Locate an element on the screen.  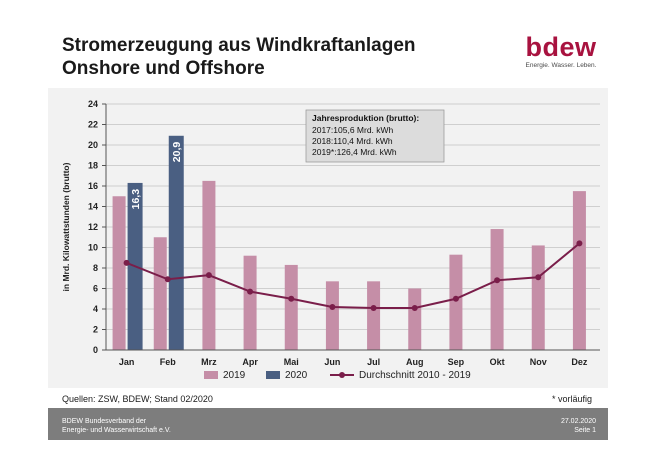
logo-wordmark: bdew is located at coordinates (561, 47).